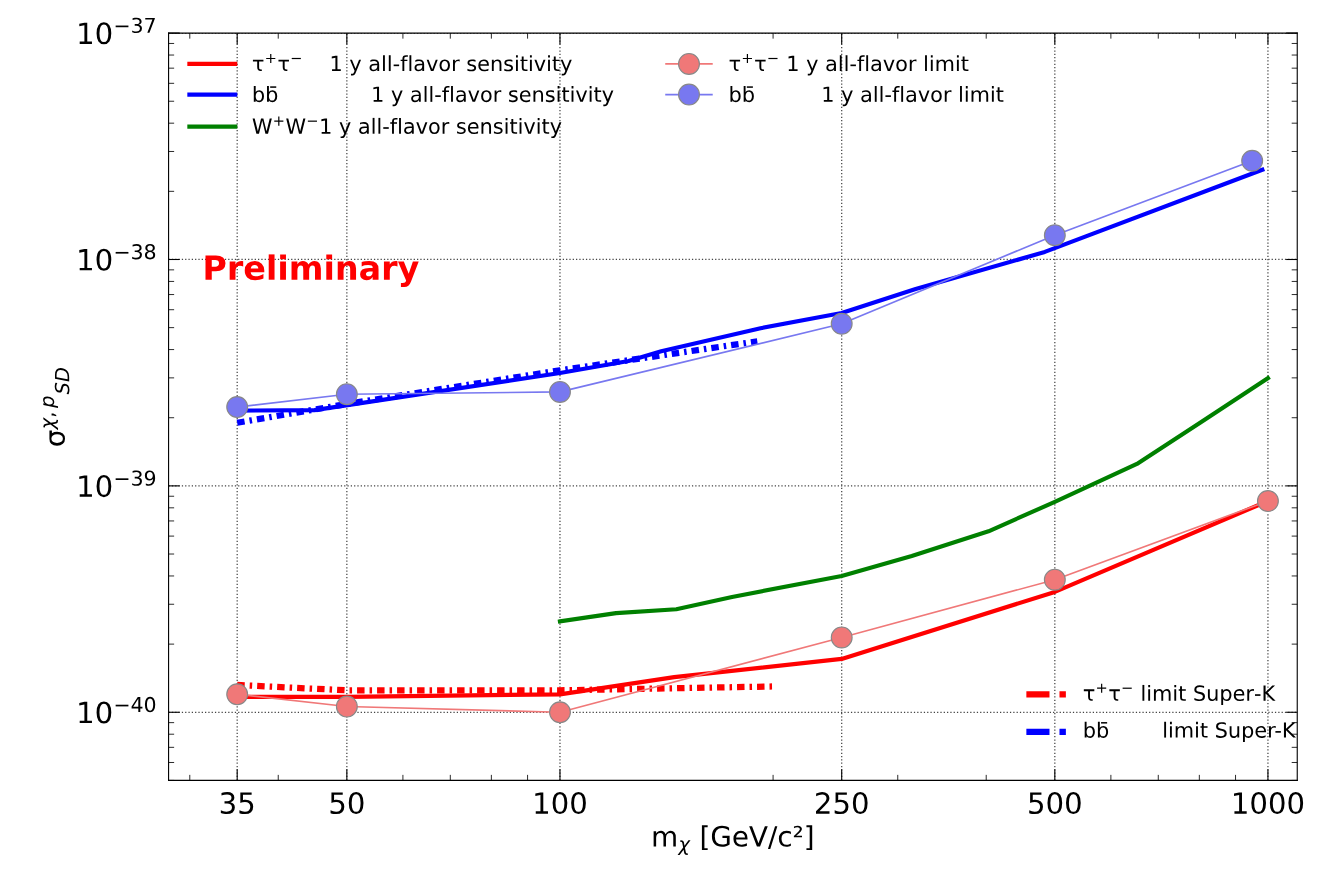 This screenshot has width=1317, height=871. What do you see at coordinates (1190, 731) in the screenshot?
I see `legend-label: bb̄ limit Super-K` at bounding box center [1190, 731].